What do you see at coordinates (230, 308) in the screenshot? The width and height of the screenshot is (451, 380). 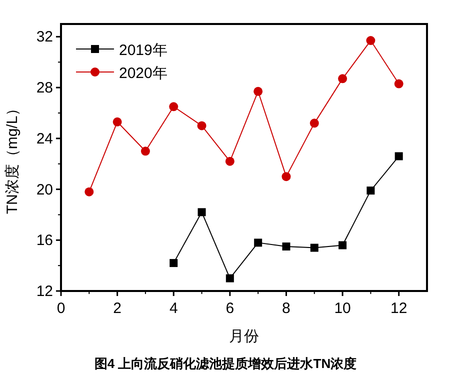 I see `x-tick-label: 6` at bounding box center [230, 308].